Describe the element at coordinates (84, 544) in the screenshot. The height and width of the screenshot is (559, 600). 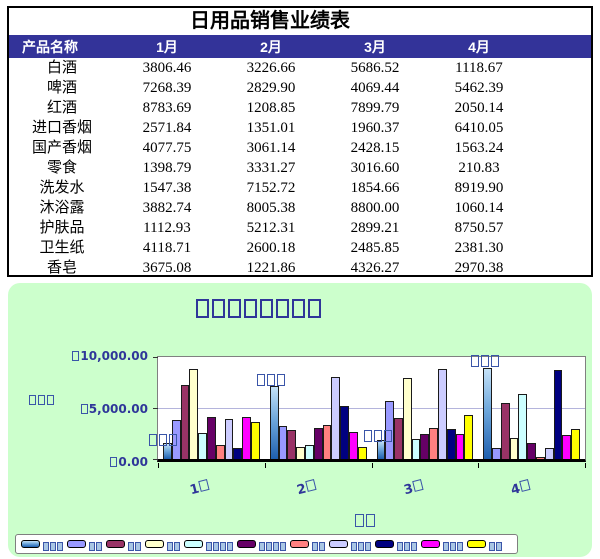
I see `legend-entry-白酒` at that location.